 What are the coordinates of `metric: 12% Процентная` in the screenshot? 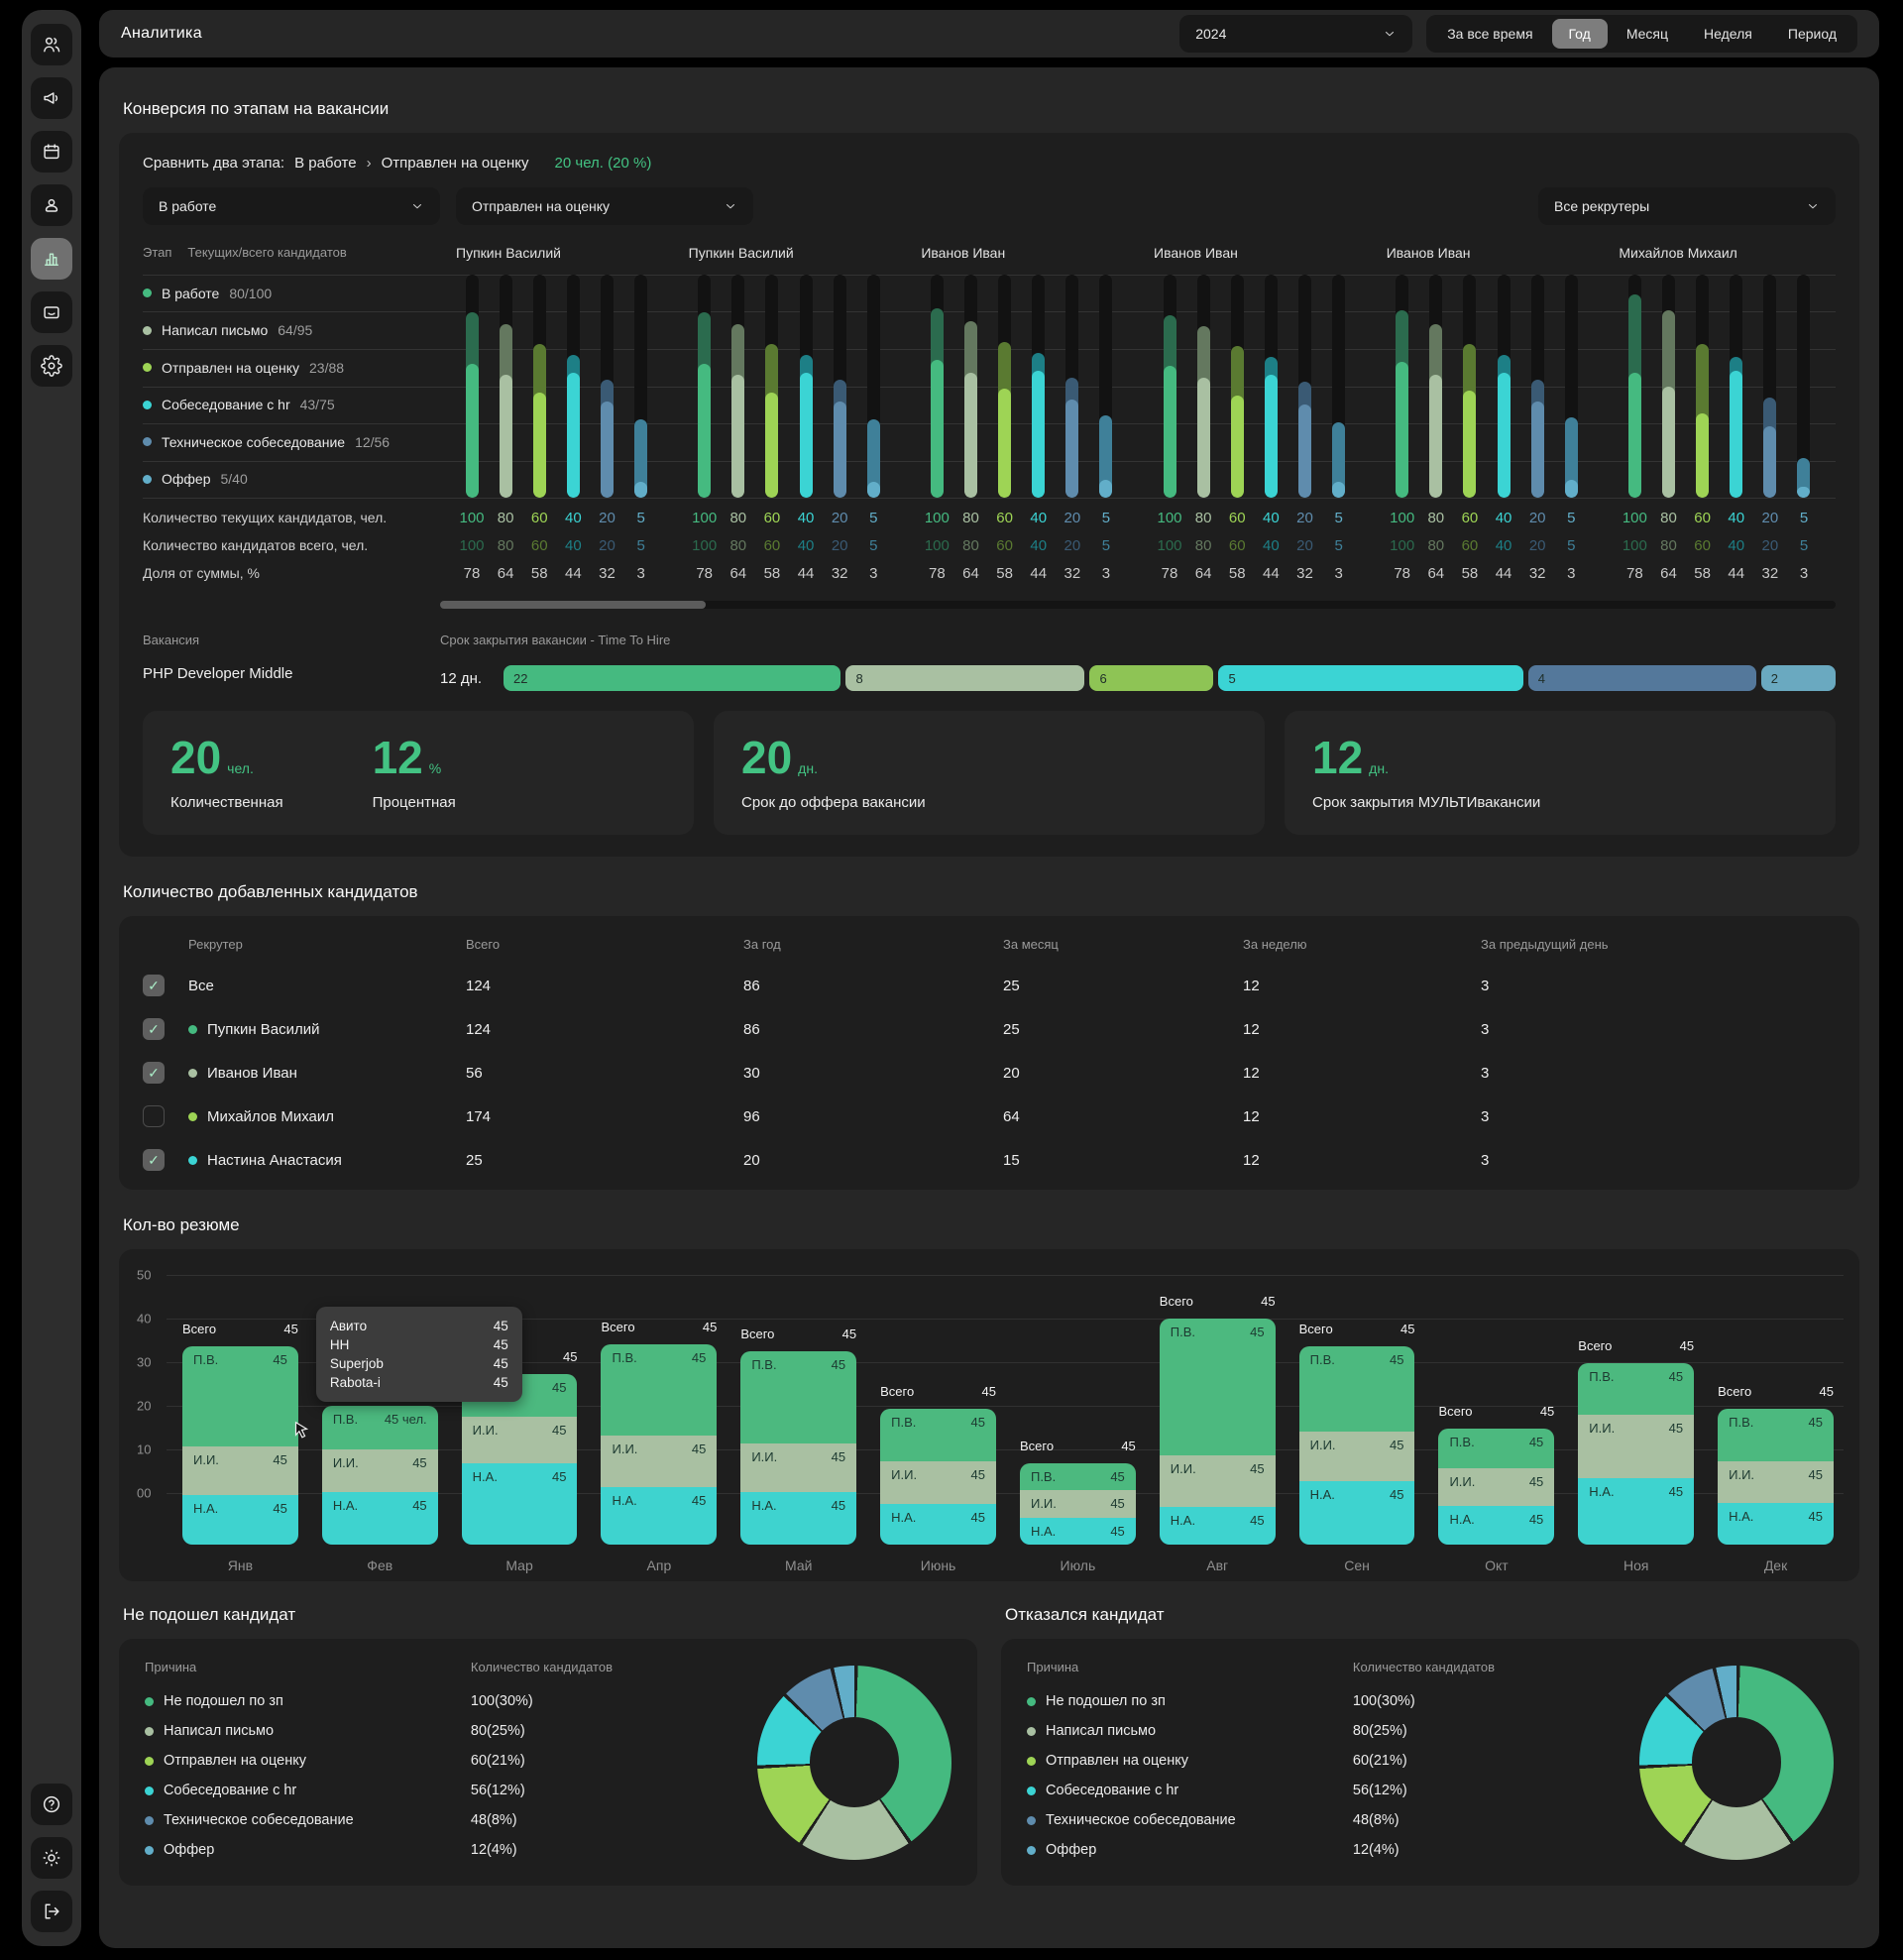 It's located at (414, 773).